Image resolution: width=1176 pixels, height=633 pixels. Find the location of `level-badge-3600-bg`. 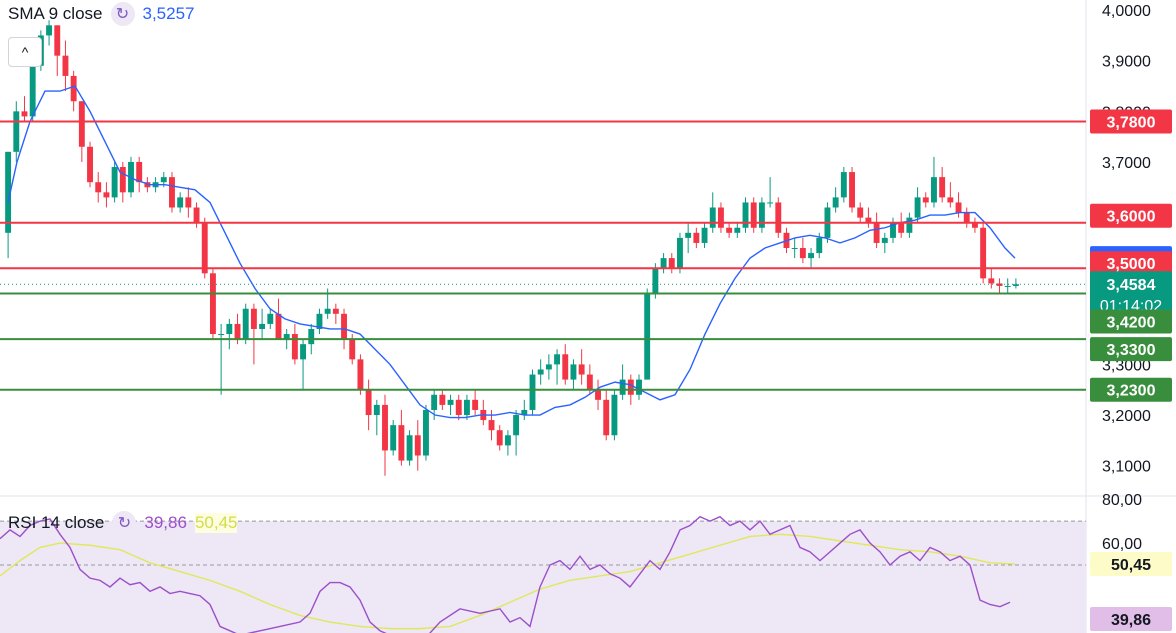

level-badge-3600-bg is located at coordinates (1131, 215).